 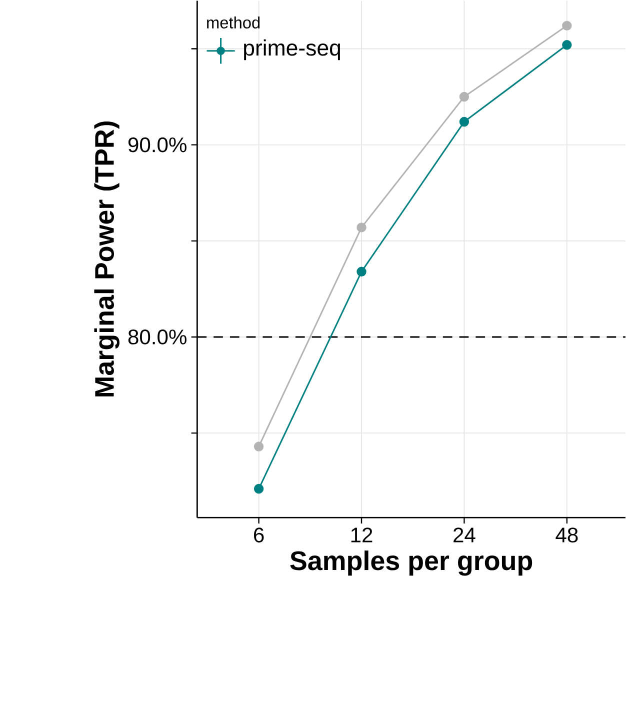 What do you see at coordinates (107, 258) in the screenshot?
I see `y-axis-title: Marginal Power (TPR)` at bounding box center [107, 258].